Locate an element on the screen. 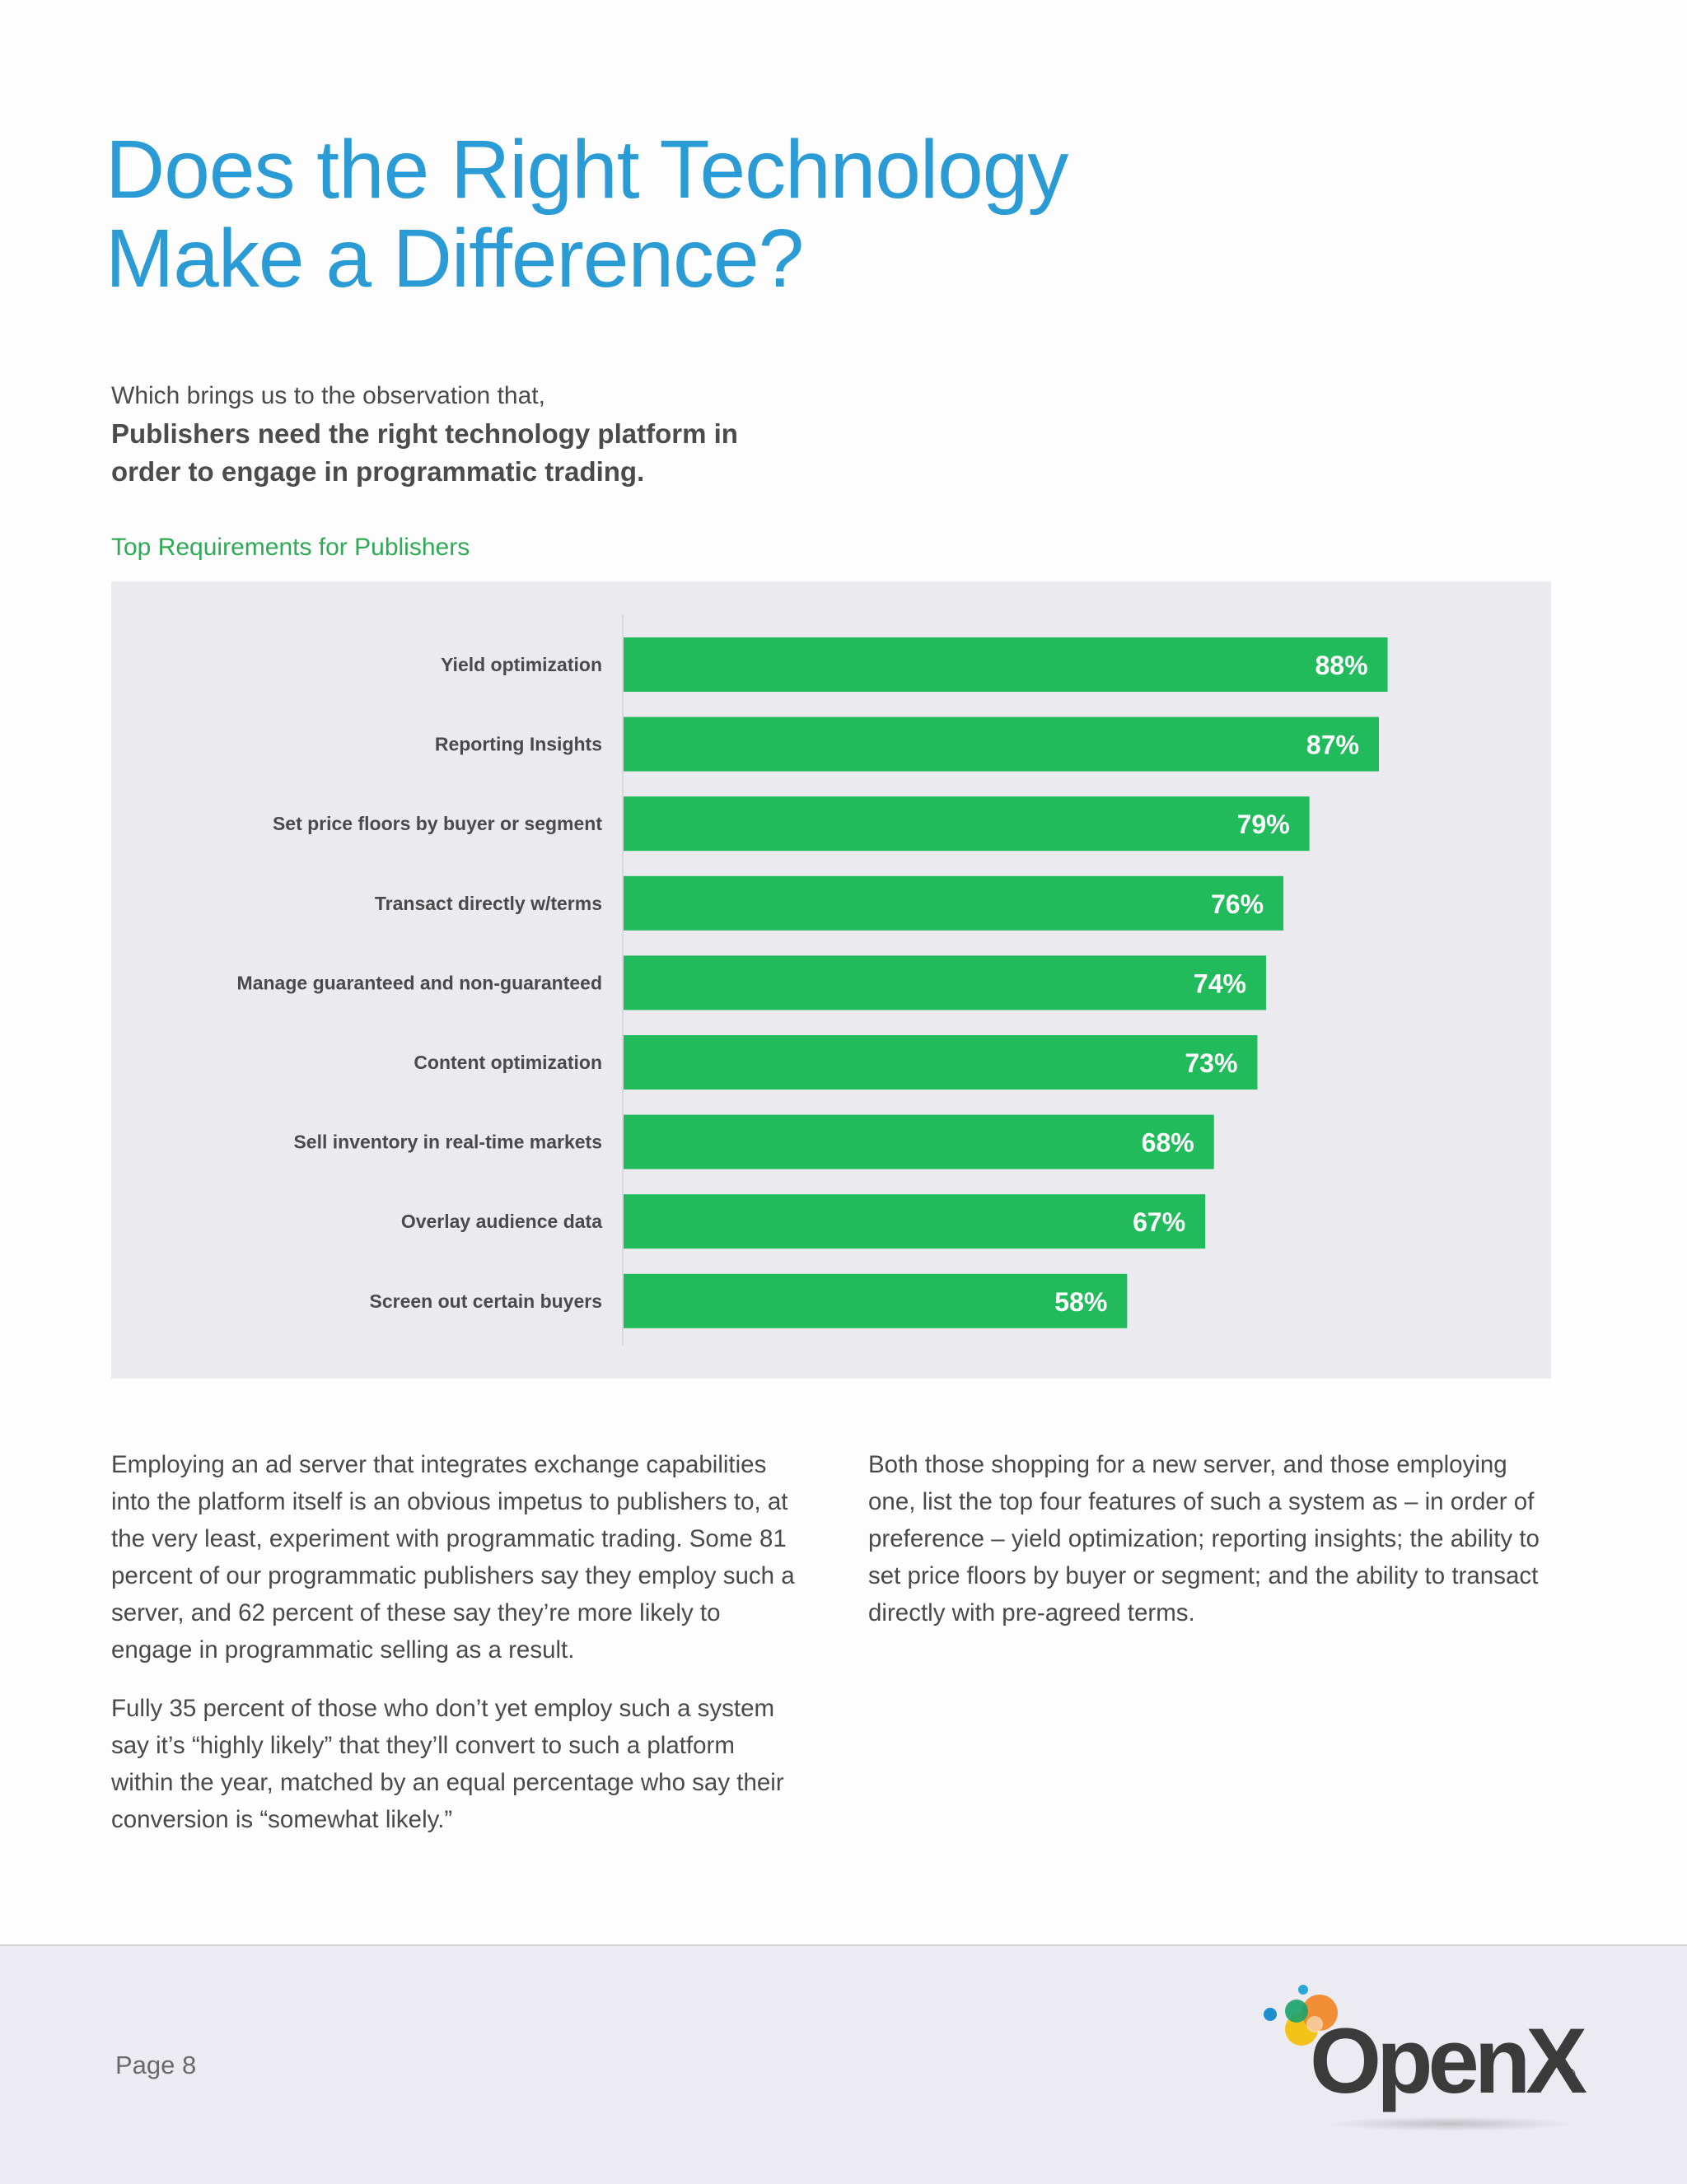 This screenshot has width=1687, height=2184. registered-mark: ® is located at coordinates (1569, 2075).